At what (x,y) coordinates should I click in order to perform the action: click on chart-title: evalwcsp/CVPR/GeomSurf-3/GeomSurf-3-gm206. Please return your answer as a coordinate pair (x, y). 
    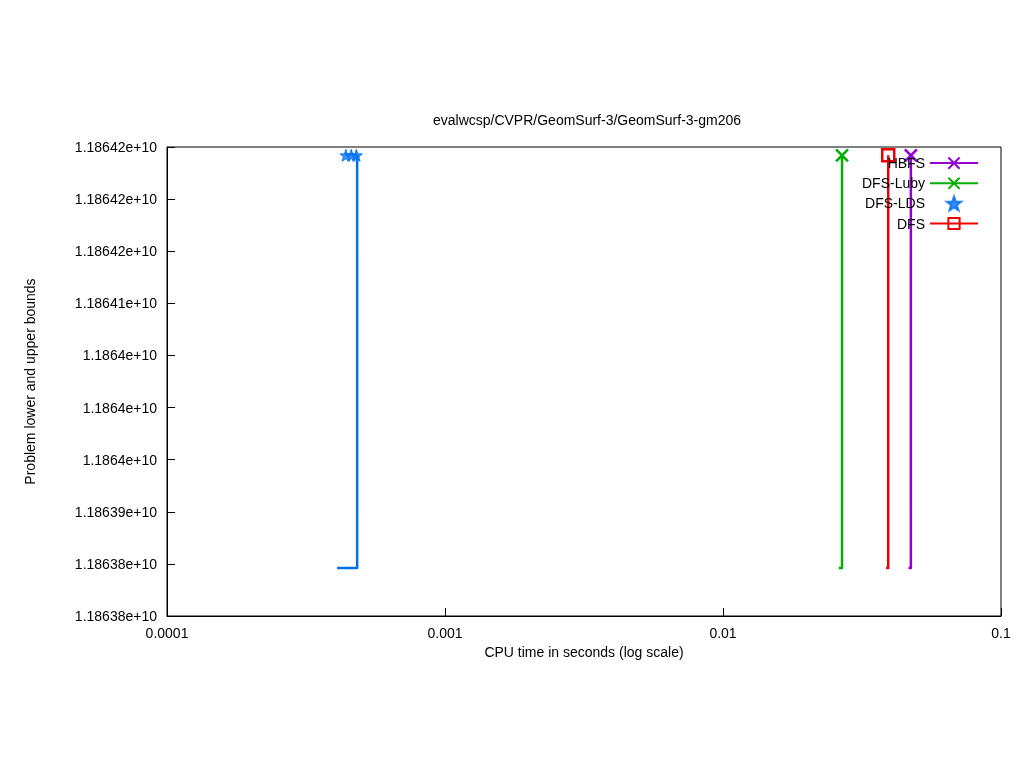
    Looking at the image, I should click on (587, 120).